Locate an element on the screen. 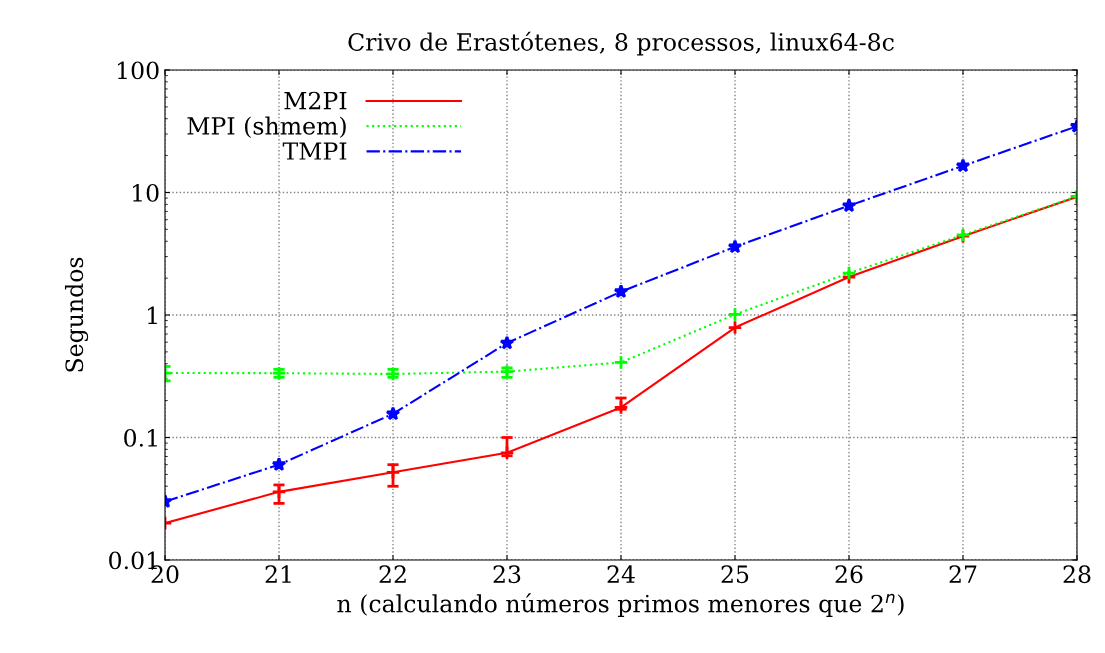  x-axis-title: n (calculando números primos menores que 2$^{n}$) is located at coordinates (620, 605).